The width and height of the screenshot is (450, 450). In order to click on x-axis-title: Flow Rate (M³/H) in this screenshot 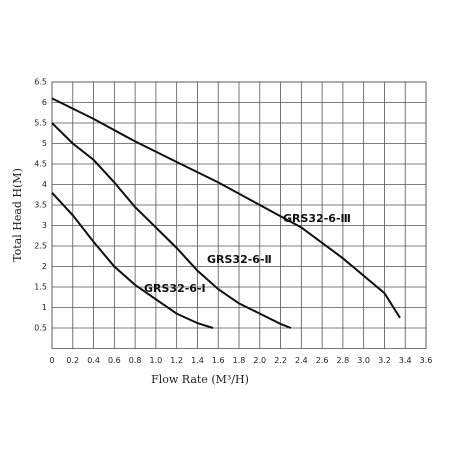, I will do `click(200, 379)`.